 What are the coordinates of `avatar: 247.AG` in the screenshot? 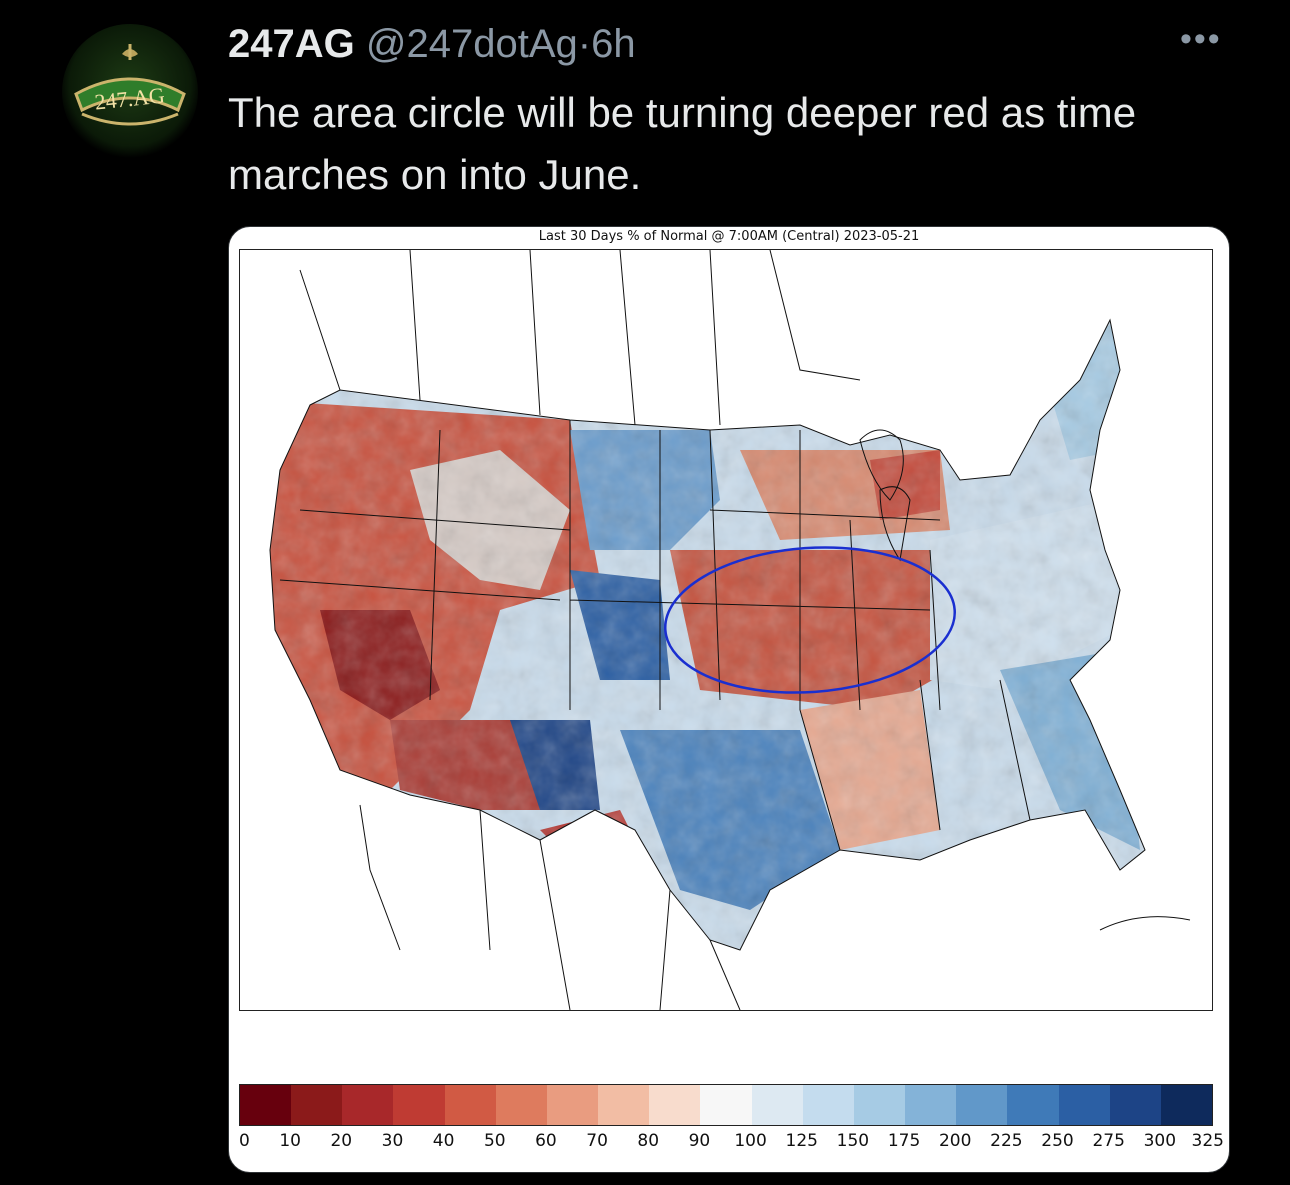 It's located at (130, 92).